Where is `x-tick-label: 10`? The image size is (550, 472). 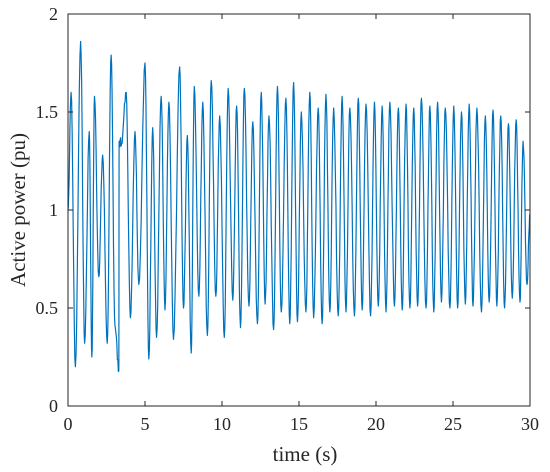 x-tick-label: 10 is located at coordinates (222, 424).